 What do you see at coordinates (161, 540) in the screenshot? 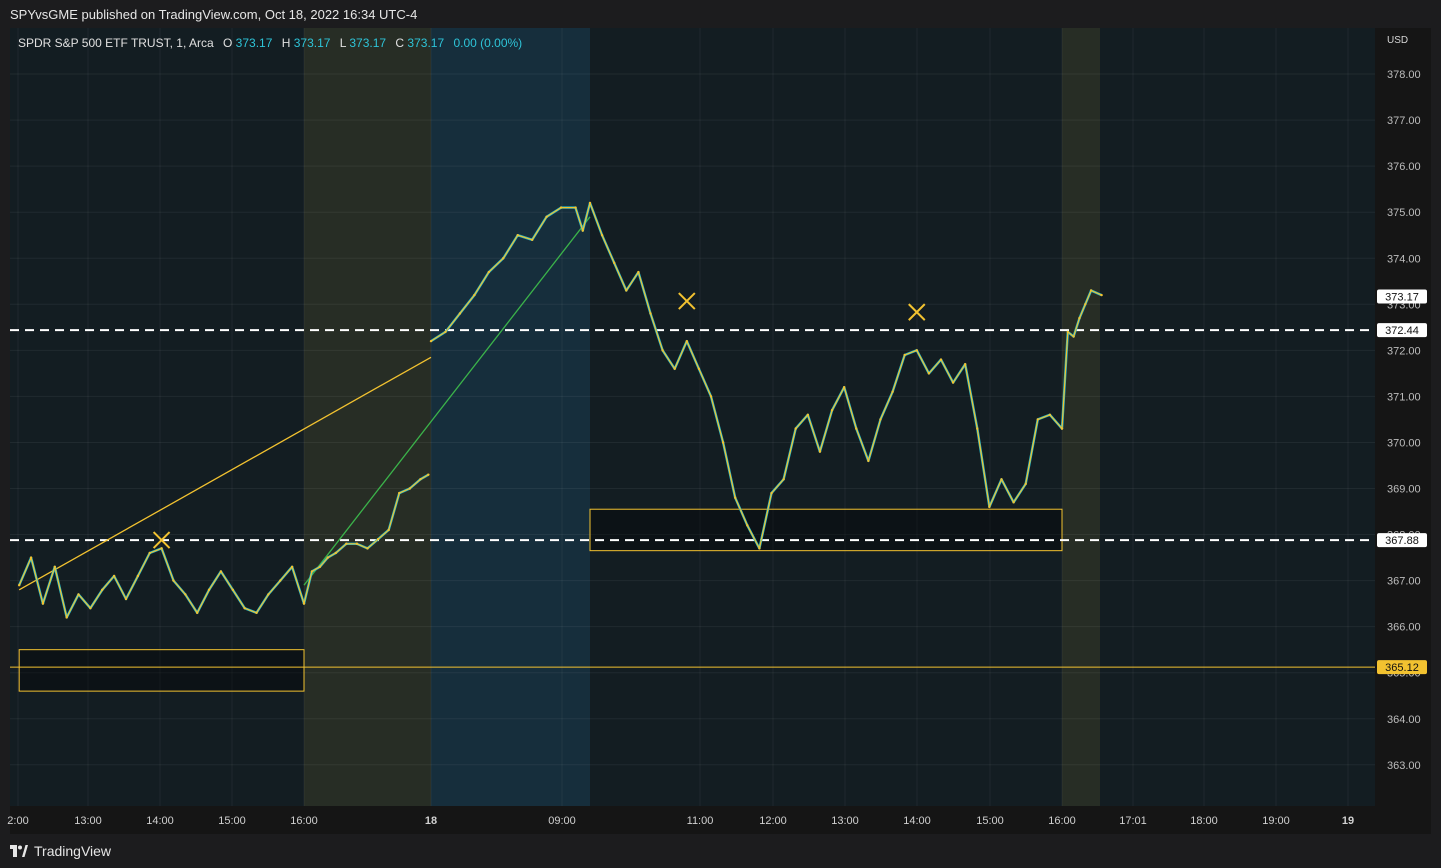
I see `cross-marker` at bounding box center [161, 540].